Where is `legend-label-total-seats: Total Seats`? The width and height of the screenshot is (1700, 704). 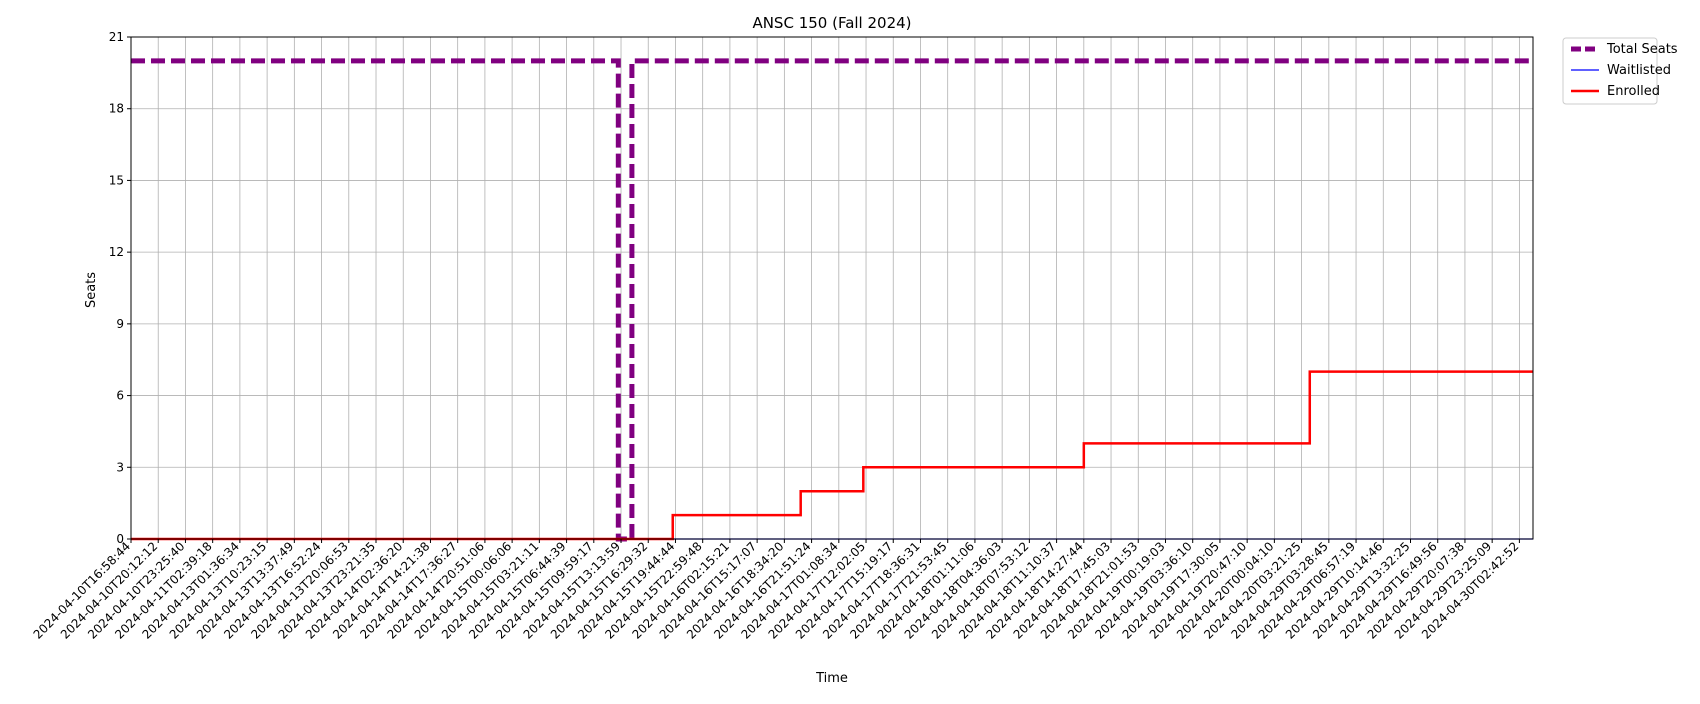 legend-label-total-seats: Total Seats is located at coordinates (1642, 49).